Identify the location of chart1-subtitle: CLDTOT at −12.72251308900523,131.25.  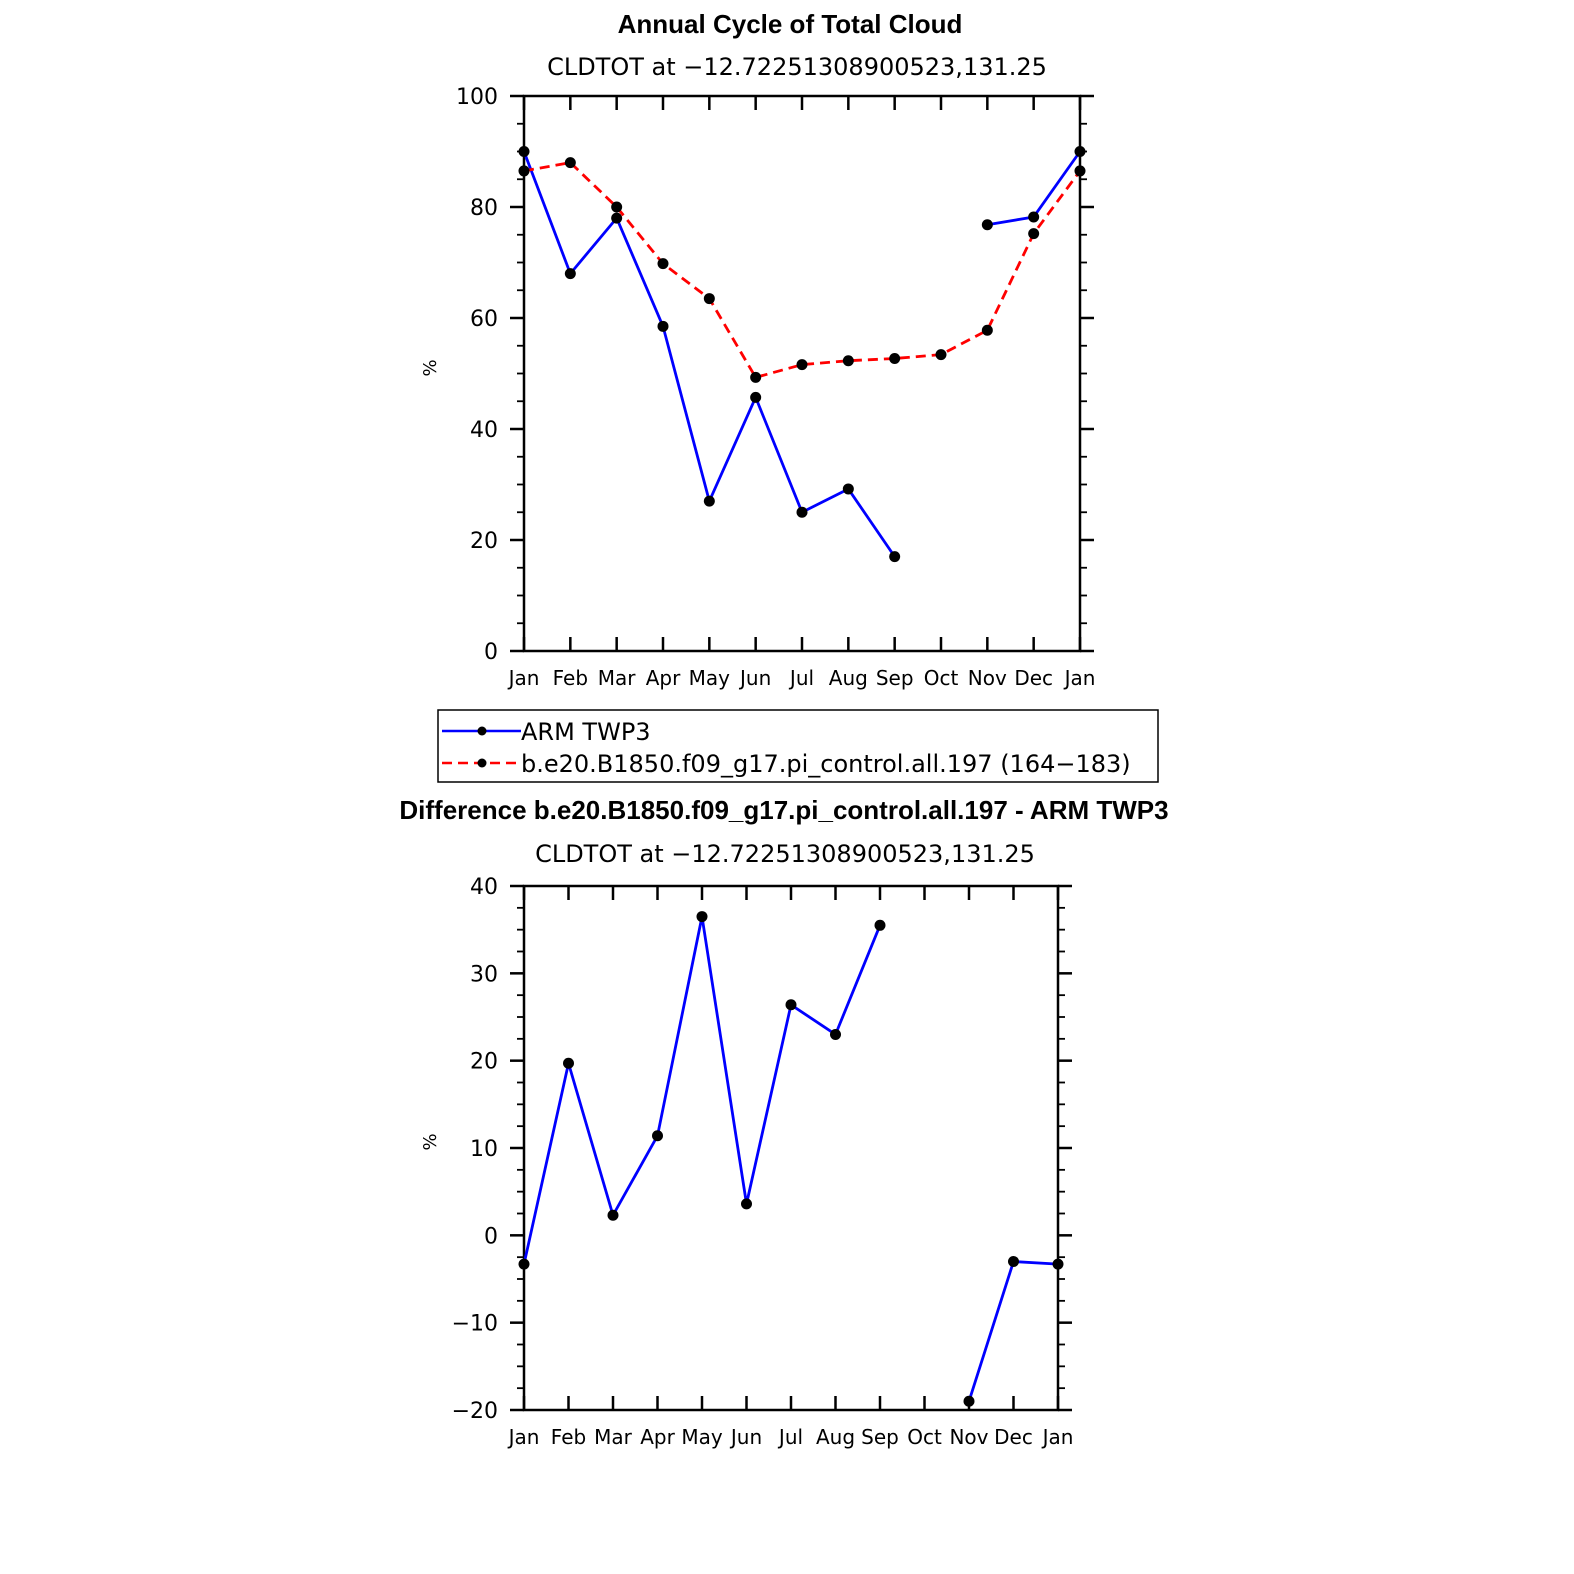
(797, 67).